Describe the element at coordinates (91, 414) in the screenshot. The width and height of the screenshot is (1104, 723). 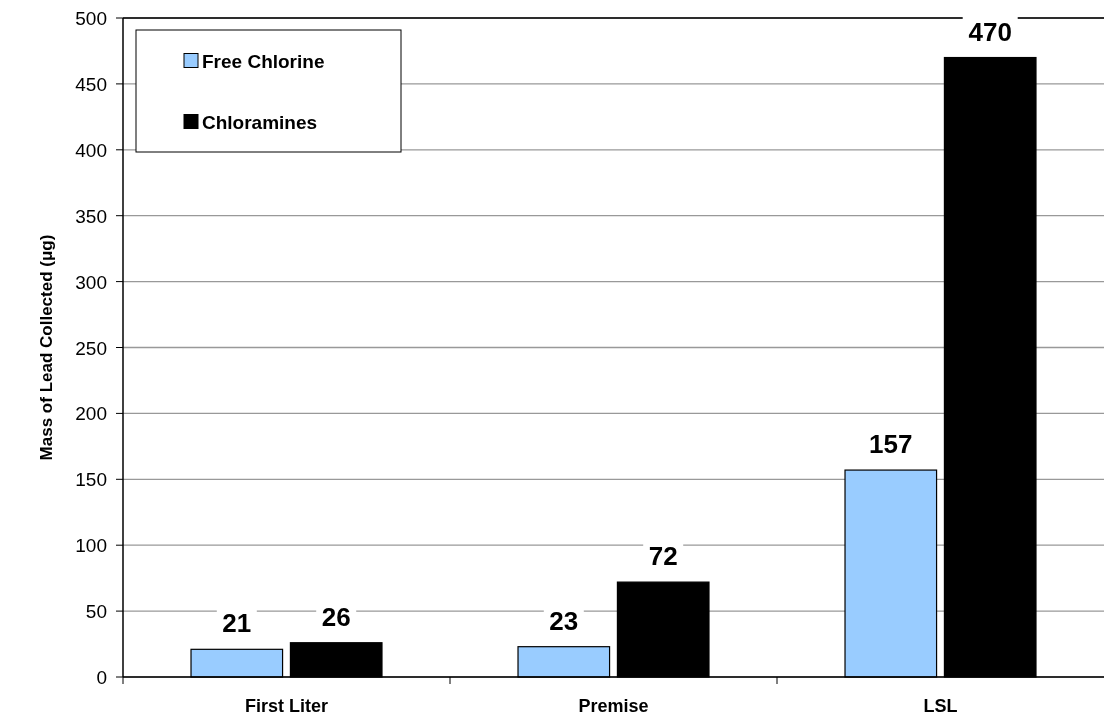
I see `y-tick-label: 200` at that location.